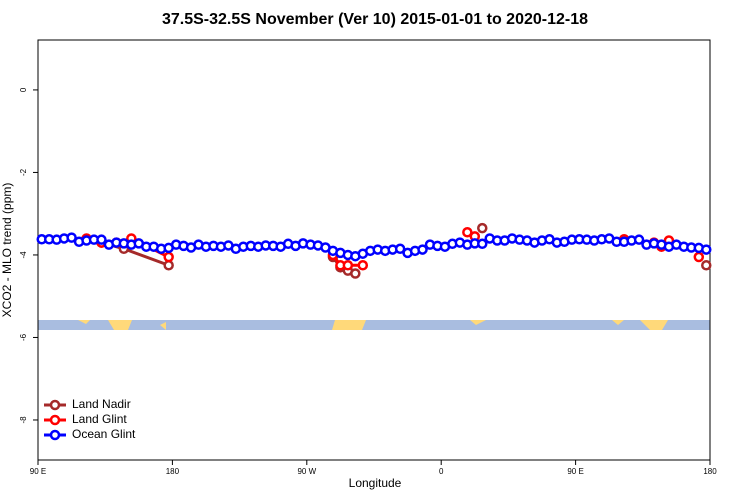 The width and height of the screenshot is (750, 500). Describe the element at coordinates (23, 172) in the screenshot. I see `y-tick-label: -2` at that location.